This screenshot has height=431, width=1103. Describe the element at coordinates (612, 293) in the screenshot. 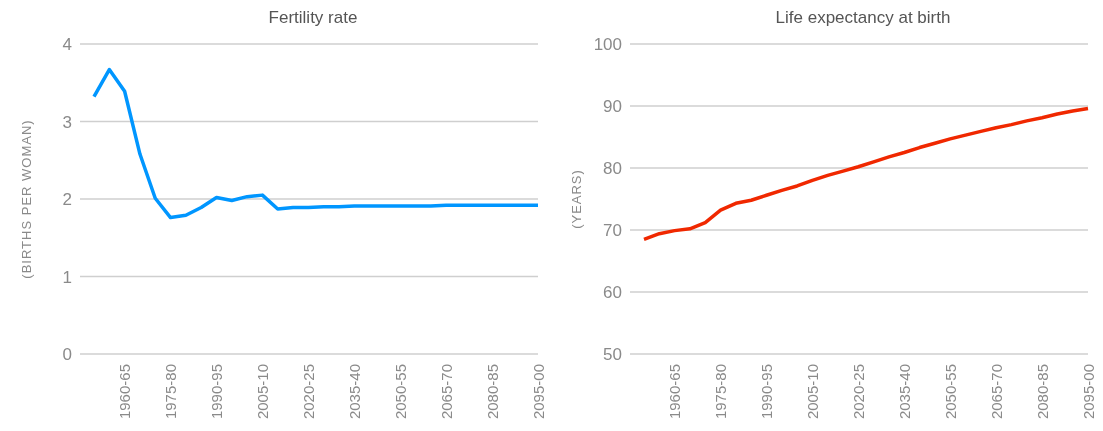

I see `y-tick-label: 60` at that location.